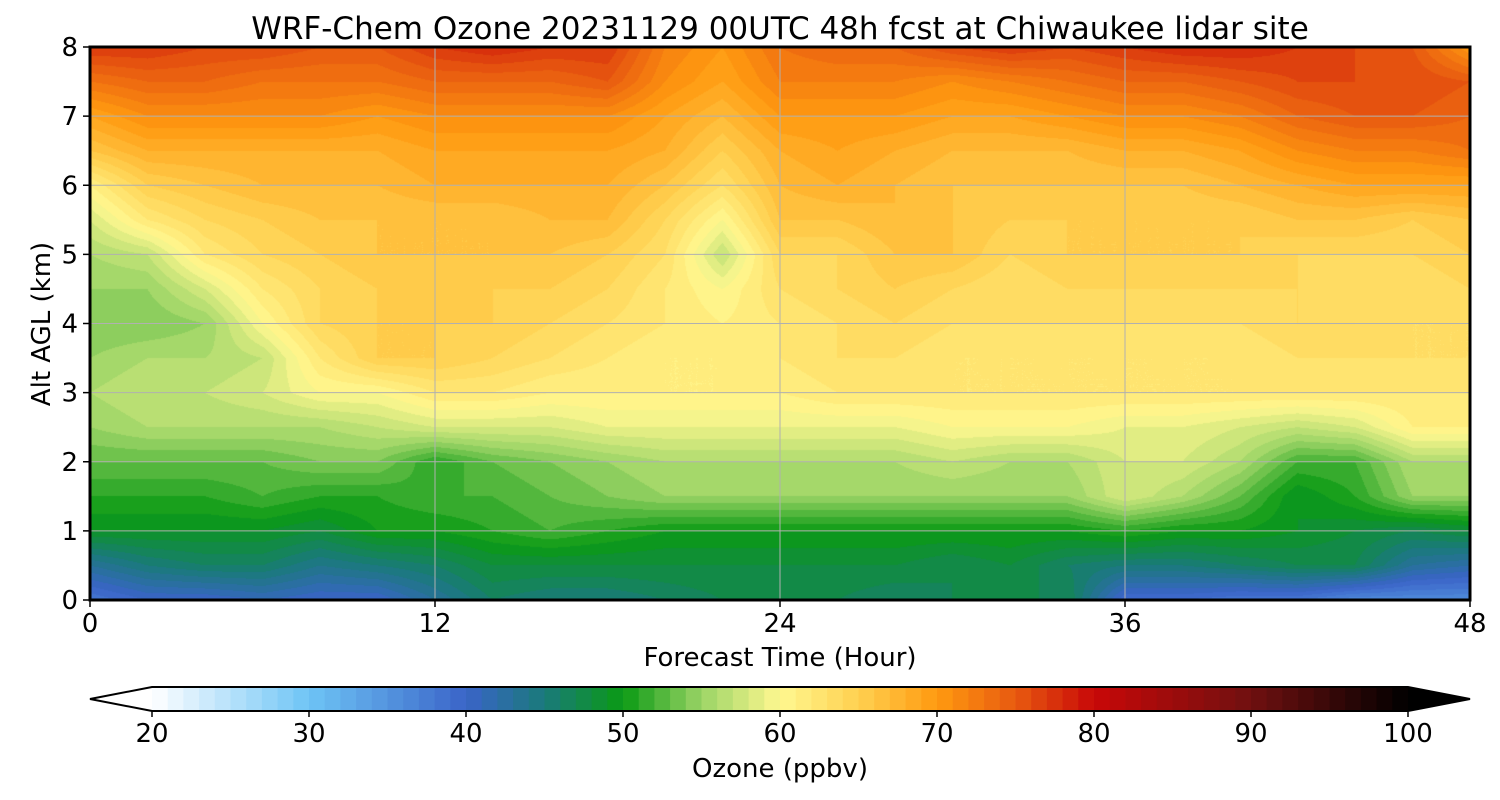 Image resolution: width=1500 pixels, height=800 pixels. Describe the element at coordinates (69, 394) in the screenshot. I see `y-tick-label: 3` at that location.